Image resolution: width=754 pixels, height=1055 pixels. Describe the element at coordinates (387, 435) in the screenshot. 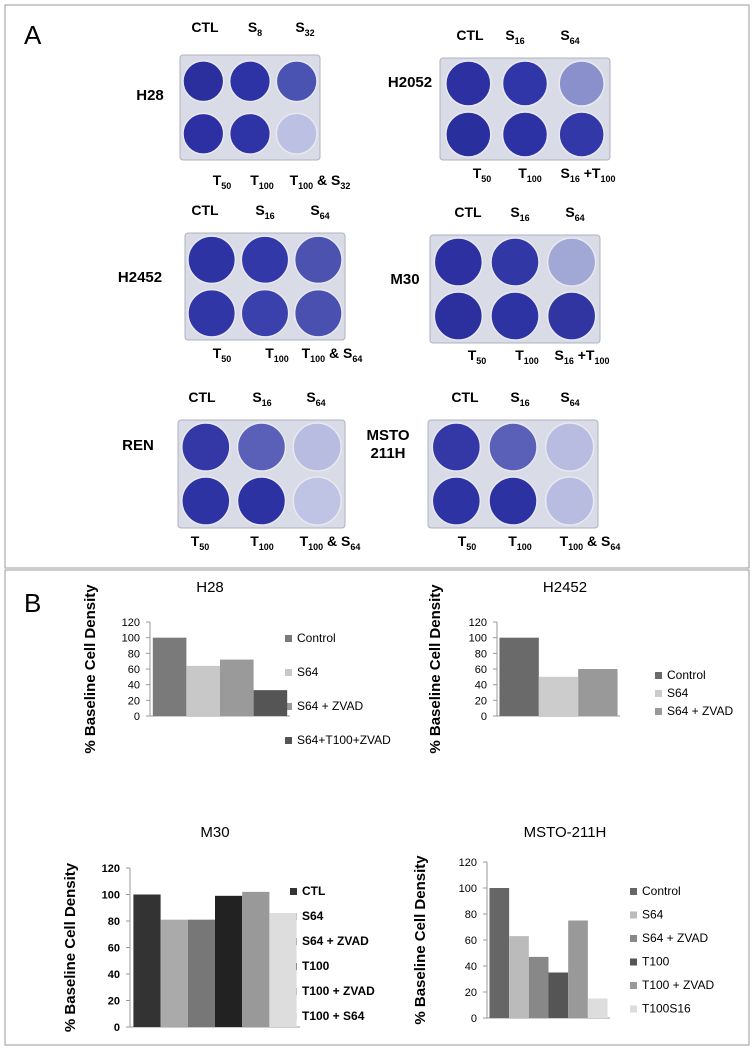

I see `cell-line-name: MSTO` at that location.